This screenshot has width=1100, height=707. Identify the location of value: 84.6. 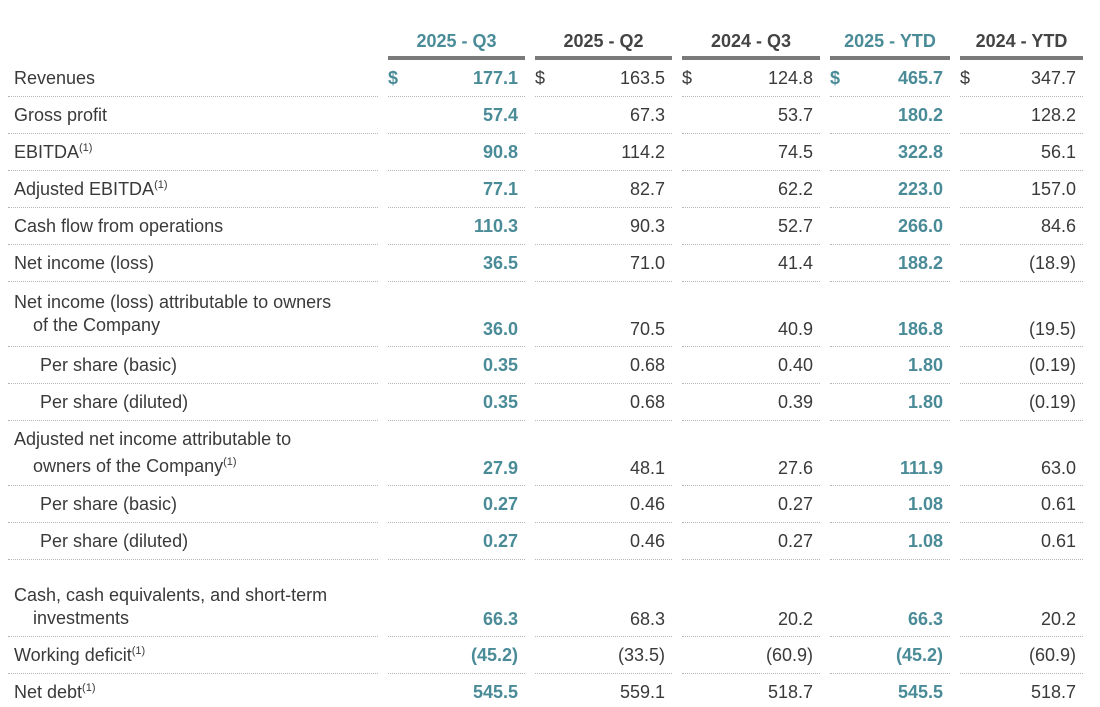
(1058, 225).